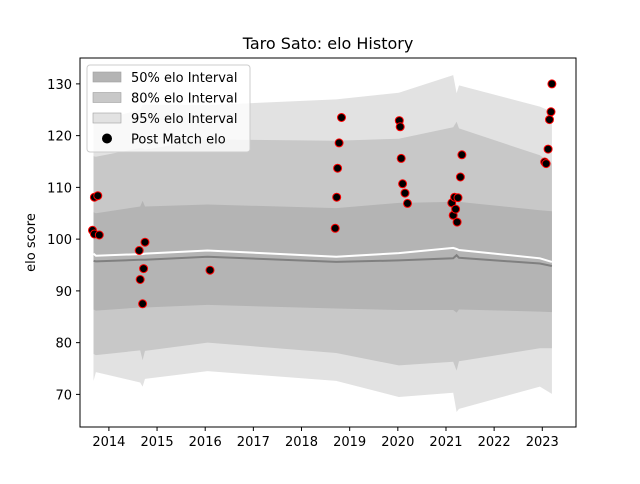  Describe the element at coordinates (397, 442) in the screenshot. I see `x-tick-label: 2020` at that location.